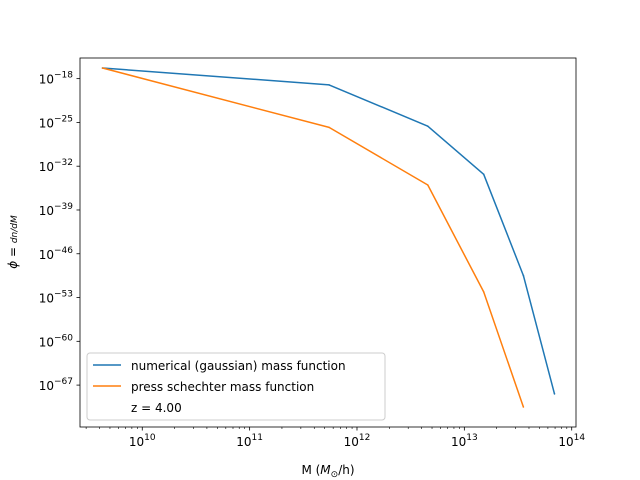 The height and width of the screenshot is (480, 640). What do you see at coordinates (357, 441) in the screenshot?
I see `x-tick-label: 1012` at bounding box center [357, 441].